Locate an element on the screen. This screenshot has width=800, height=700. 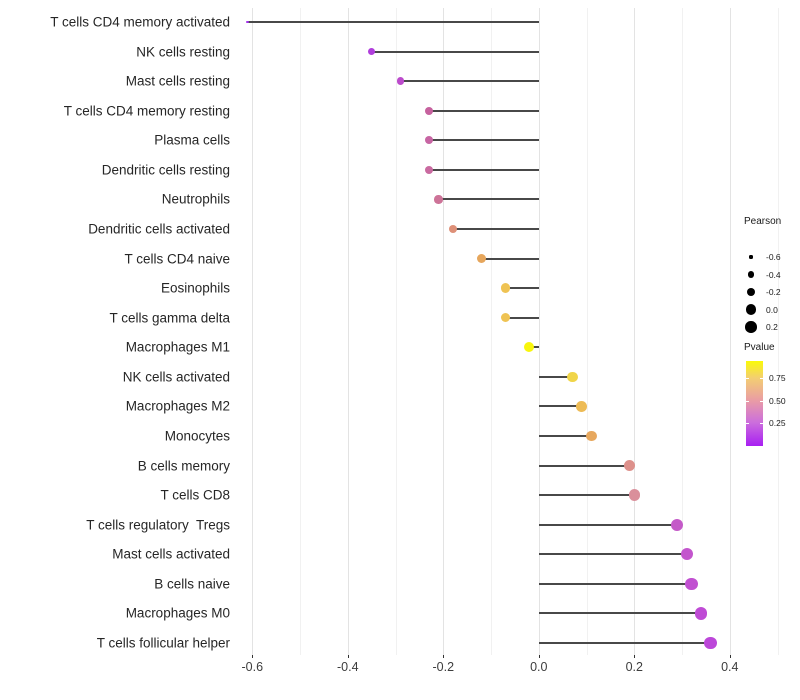
size-legend-entries: -0.6 -0.4 -0.2 0.0 0.2 is located at coordinates (772, 282).